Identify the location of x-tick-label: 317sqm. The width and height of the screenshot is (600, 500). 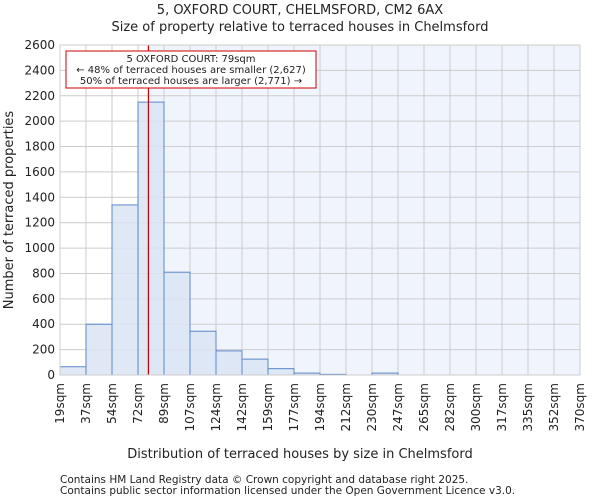
(502, 407).